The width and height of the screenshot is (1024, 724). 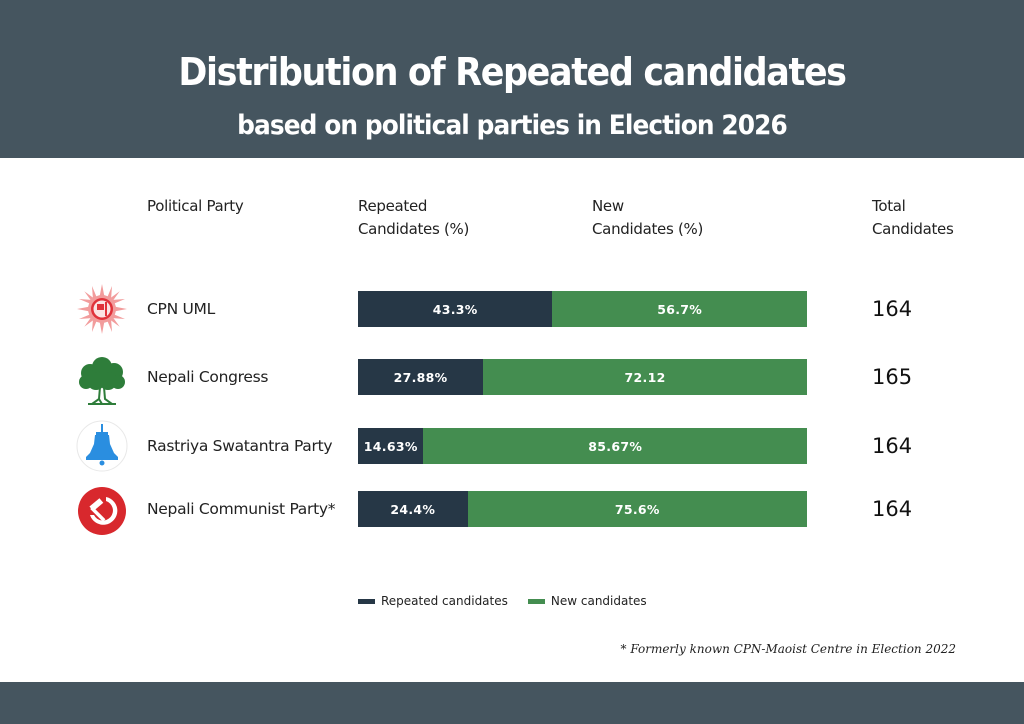 I want to click on data-label-new: 72.12, so click(x=645, y=377).